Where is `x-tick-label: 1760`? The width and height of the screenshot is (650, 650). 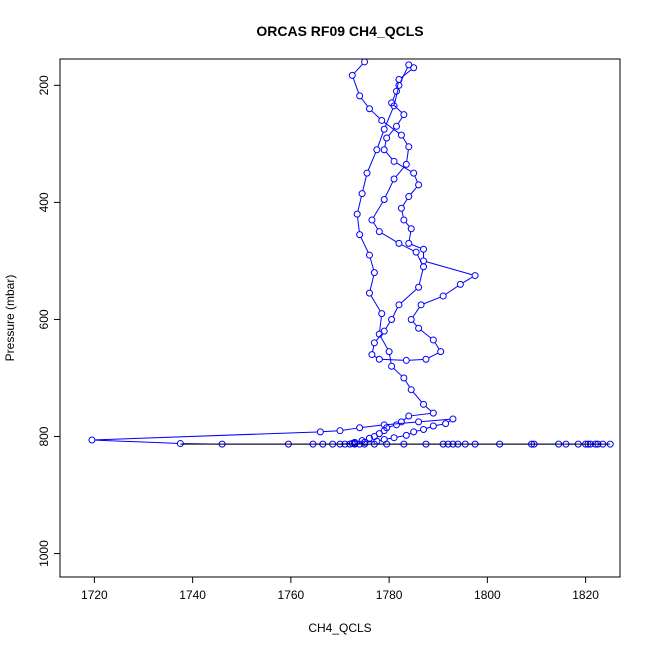
x-tick-label: 1760 is located at coordinates (291, 595).